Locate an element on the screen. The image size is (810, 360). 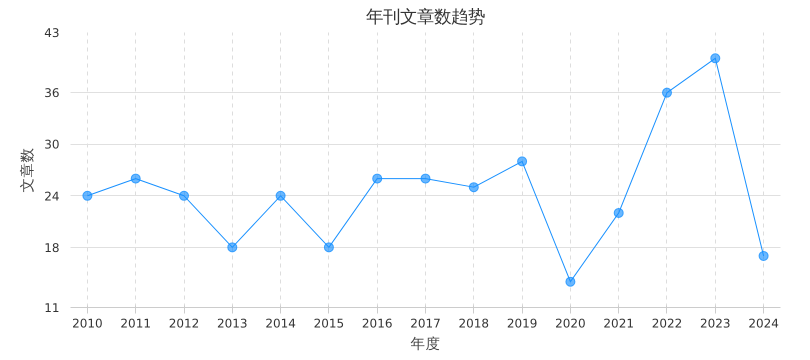
x-axis-title: 年度 is located at coordinates (425, 344).